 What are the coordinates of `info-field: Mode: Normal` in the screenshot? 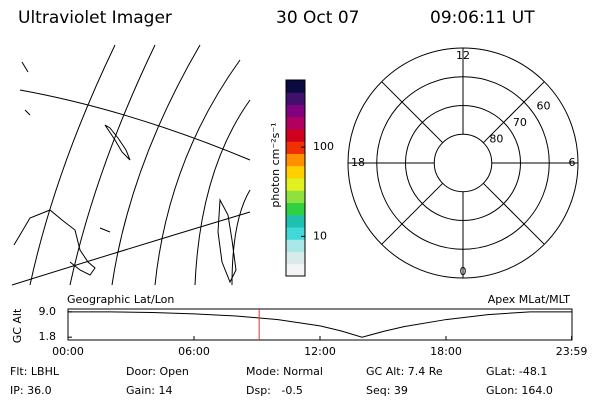 It's located at (284, 371).